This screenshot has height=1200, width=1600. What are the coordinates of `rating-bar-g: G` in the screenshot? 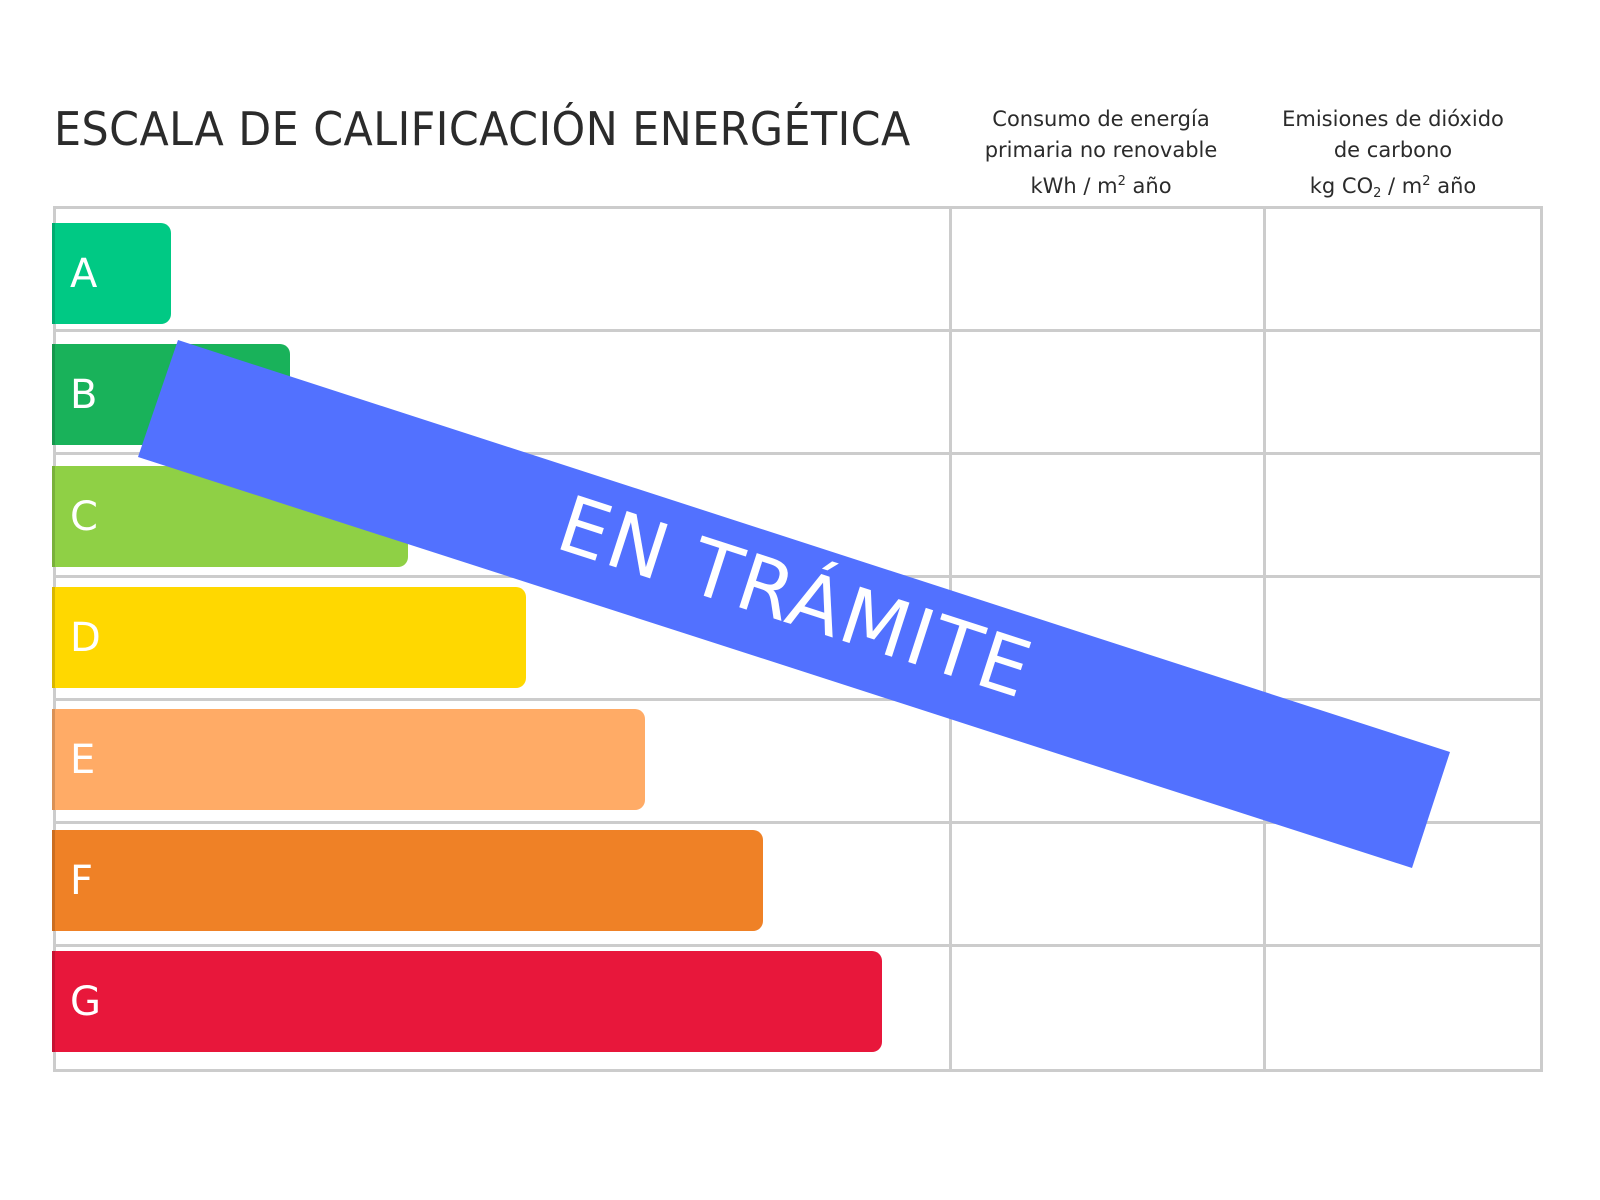 It's located at (467, 1001).